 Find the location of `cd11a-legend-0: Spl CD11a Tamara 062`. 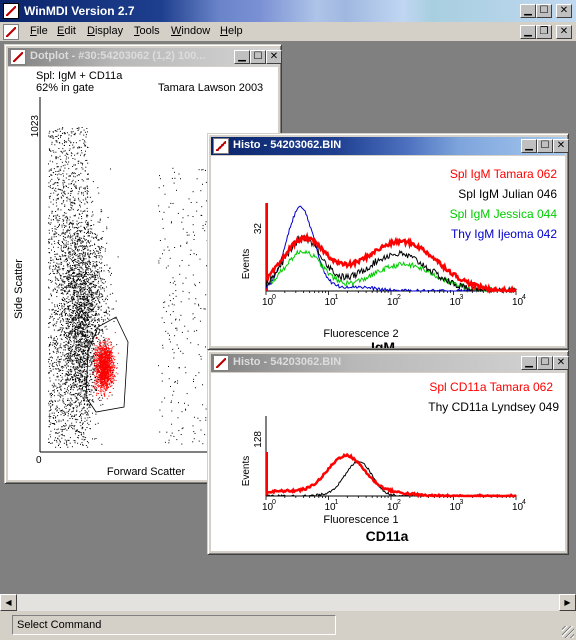

cd11a-legend-0: Spl CD11a Tamara 062 is located at coordinates (491, 387).